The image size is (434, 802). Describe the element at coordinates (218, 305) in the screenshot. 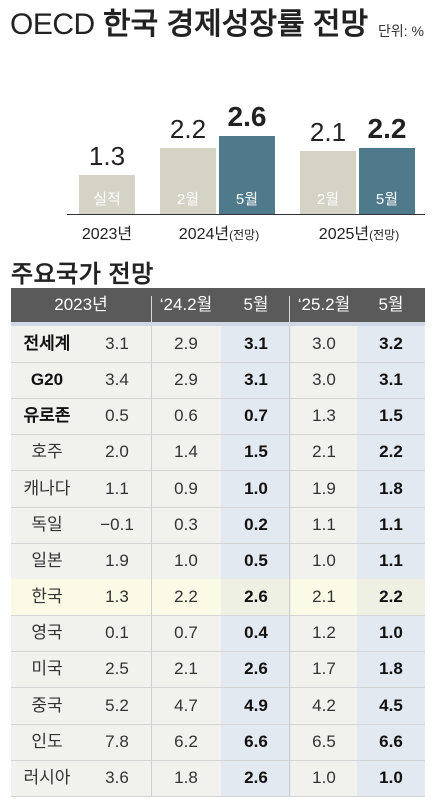

I see `table-header: 2023년 ‘24.2월 5월 ‘25.2월 5월` at that location.